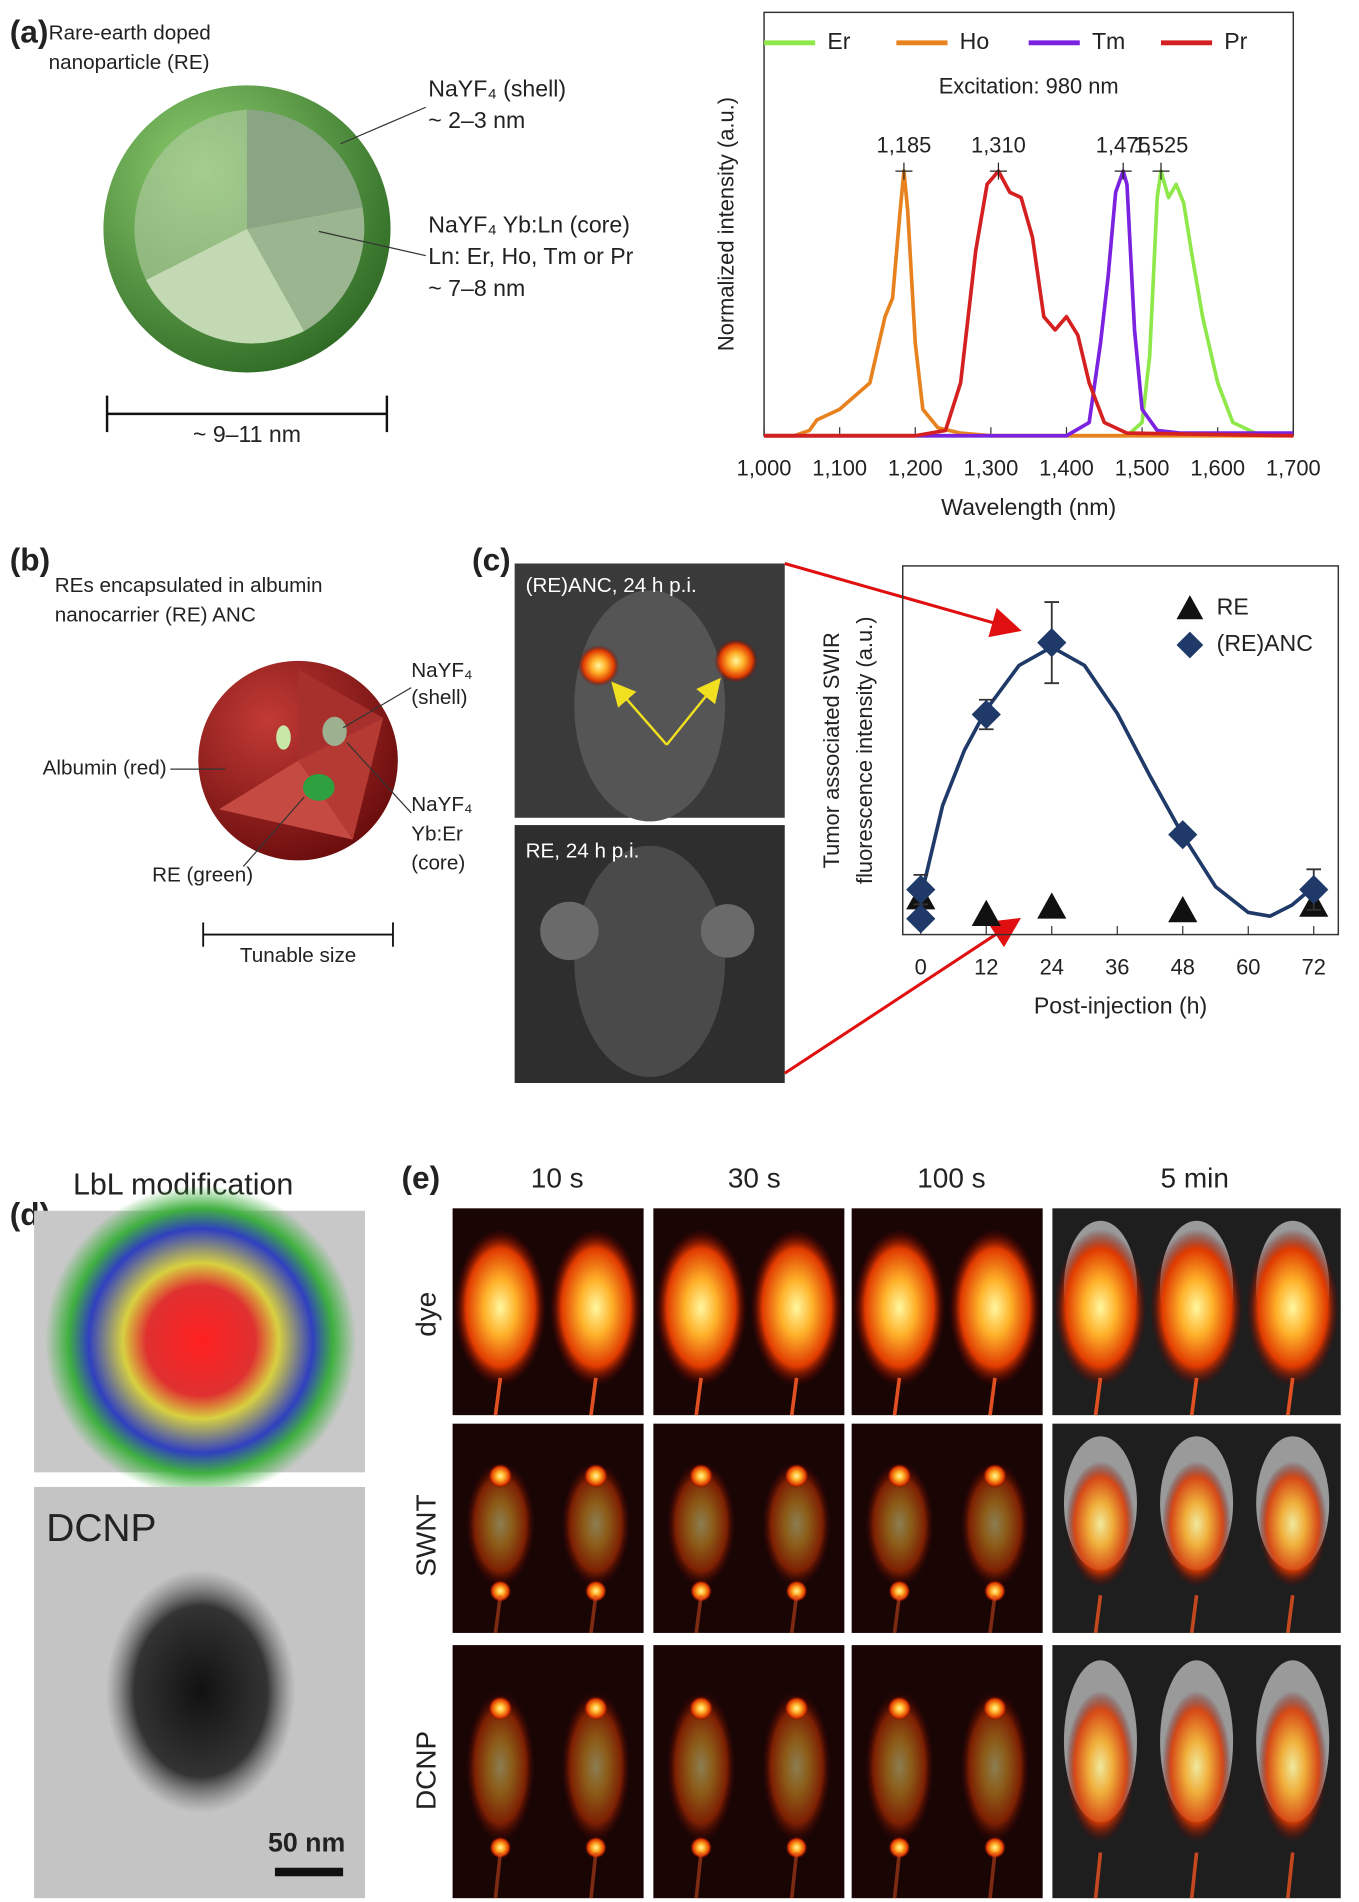 The width and height of the screenshot is (1359, 1902). What do you see at coordinates (864, 751) in the screenshot?
I see `y-axis-label: fluorescence intensity (a.u.)` at bounding box center [864, 751].